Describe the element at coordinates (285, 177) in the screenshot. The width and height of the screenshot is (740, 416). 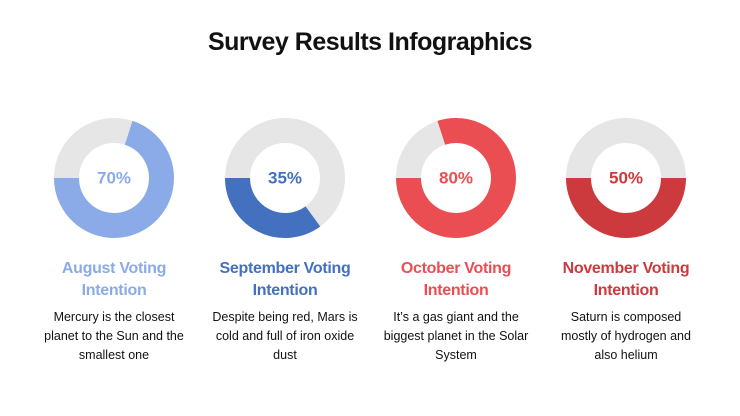
I see `value-label: 35%` at that location.